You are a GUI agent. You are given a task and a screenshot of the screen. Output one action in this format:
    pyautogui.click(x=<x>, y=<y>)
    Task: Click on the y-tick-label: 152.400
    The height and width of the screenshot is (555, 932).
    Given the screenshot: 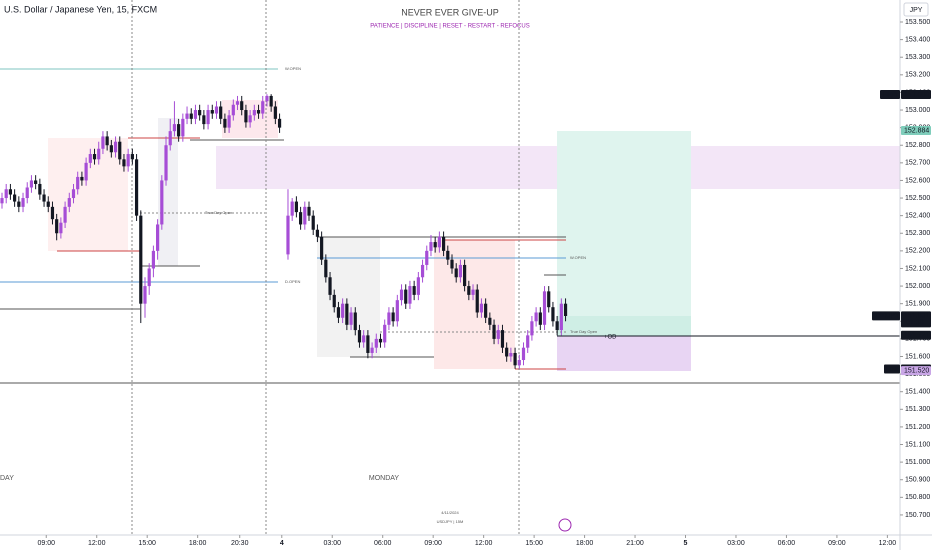 What is the action you would take?
    pyautogui.click(x=917, y=215)
    